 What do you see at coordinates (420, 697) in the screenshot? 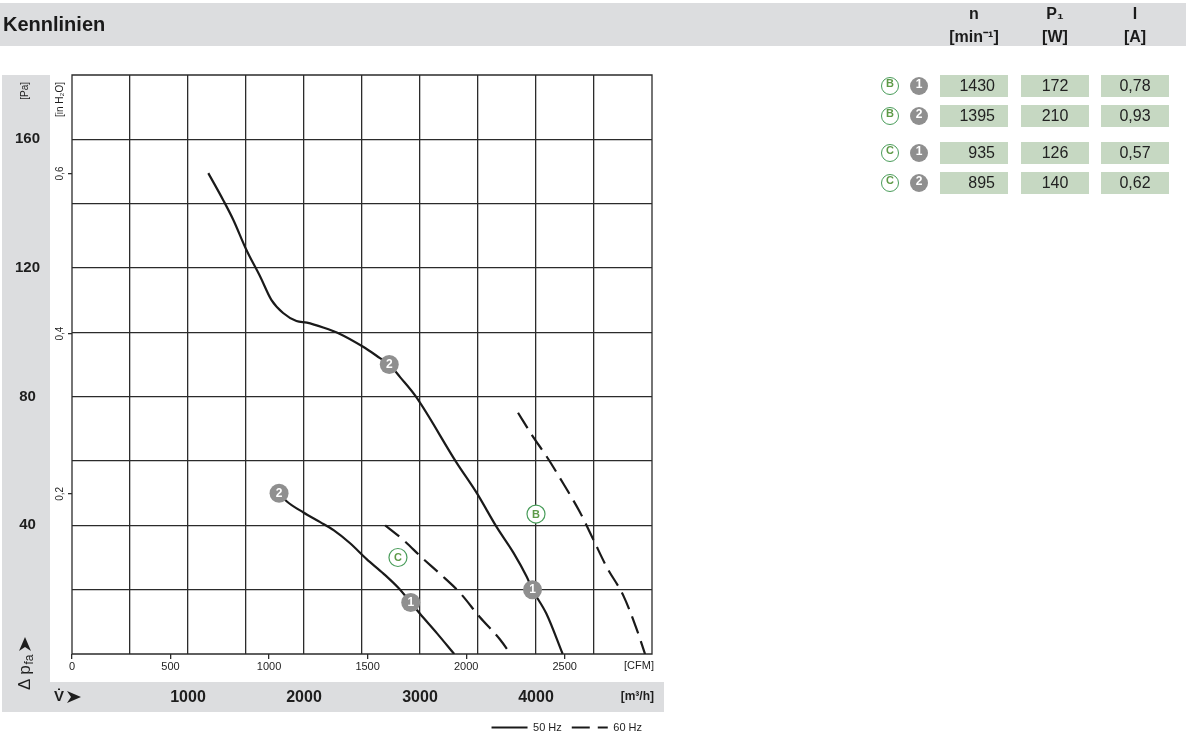
I see `x-tick-label: 3000` at bounding box center [420, 697].